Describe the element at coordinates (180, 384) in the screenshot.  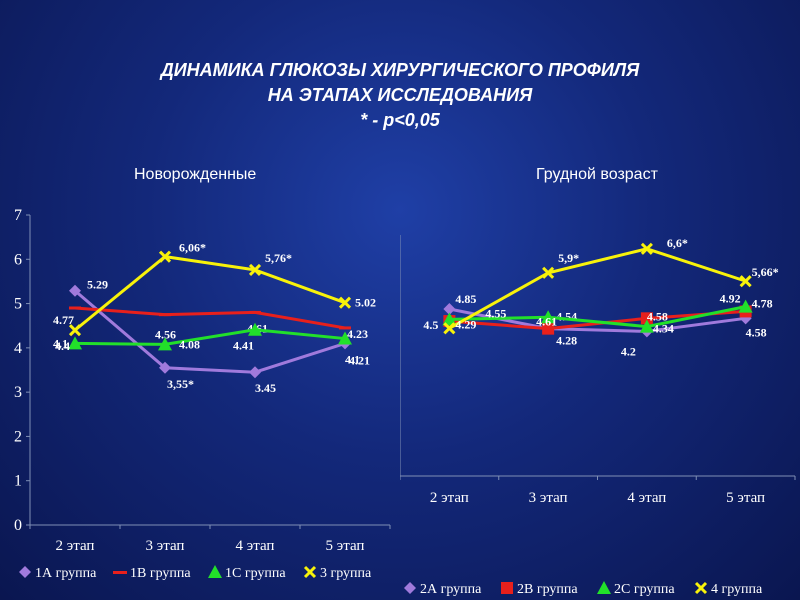
I see `left-data-label: 3,55*` at that location.